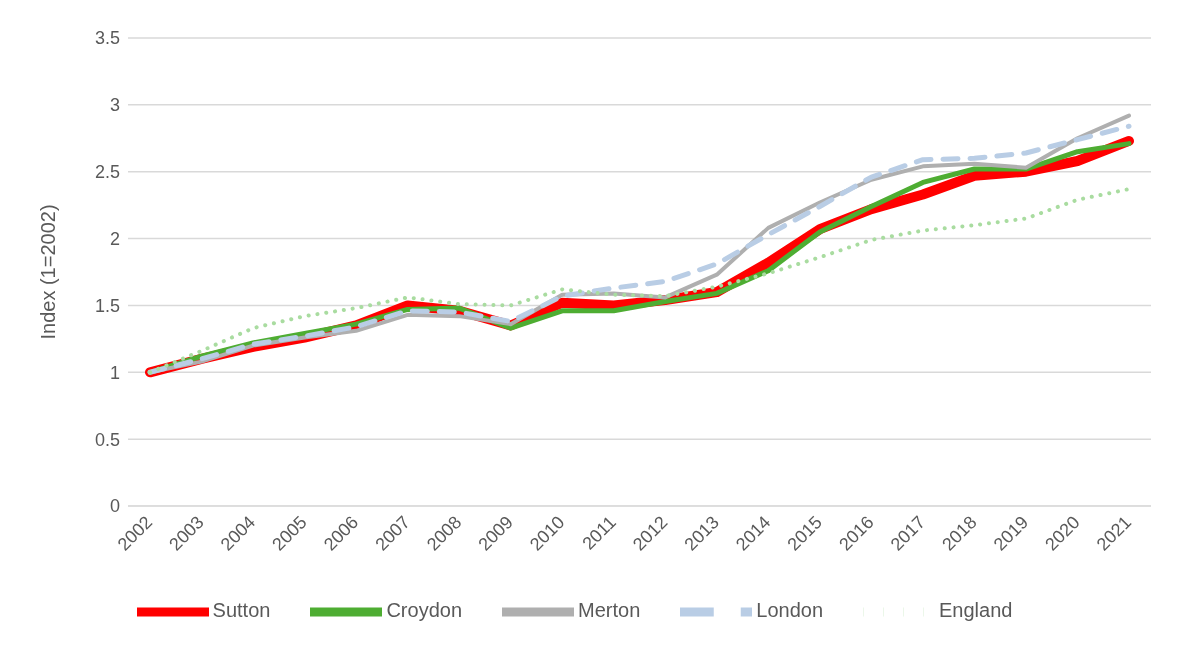 The image size is (1179, 666). What do you see at coordinates (48, 272) in the screenshot?
I see `y-axis-title: Index (1=2002)` at bounding box center [48, 272].